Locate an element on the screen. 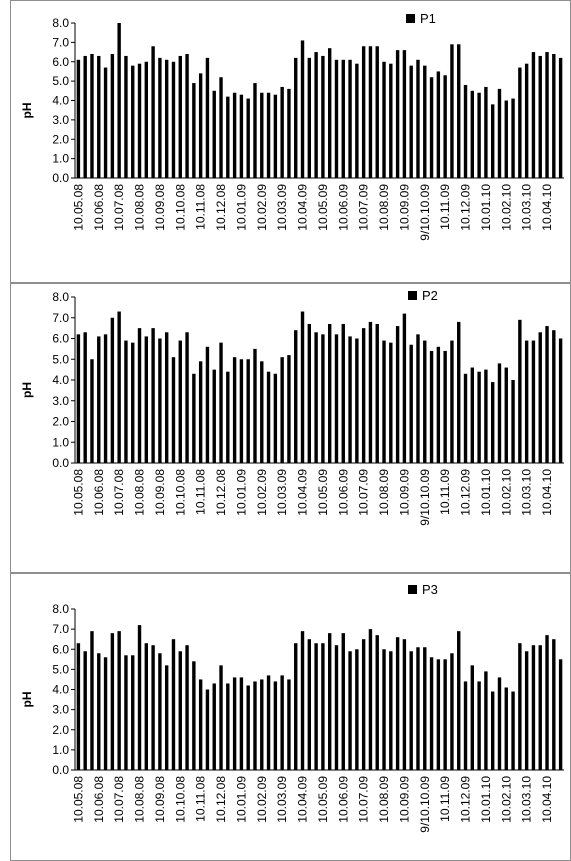  legend-label: P3 is located at coordinates (430, 589).